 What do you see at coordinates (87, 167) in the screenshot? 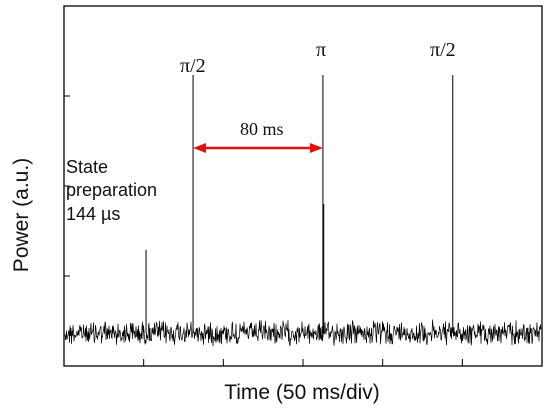
I see `state-prep-line-1: State` at bounding box center [87, 167].